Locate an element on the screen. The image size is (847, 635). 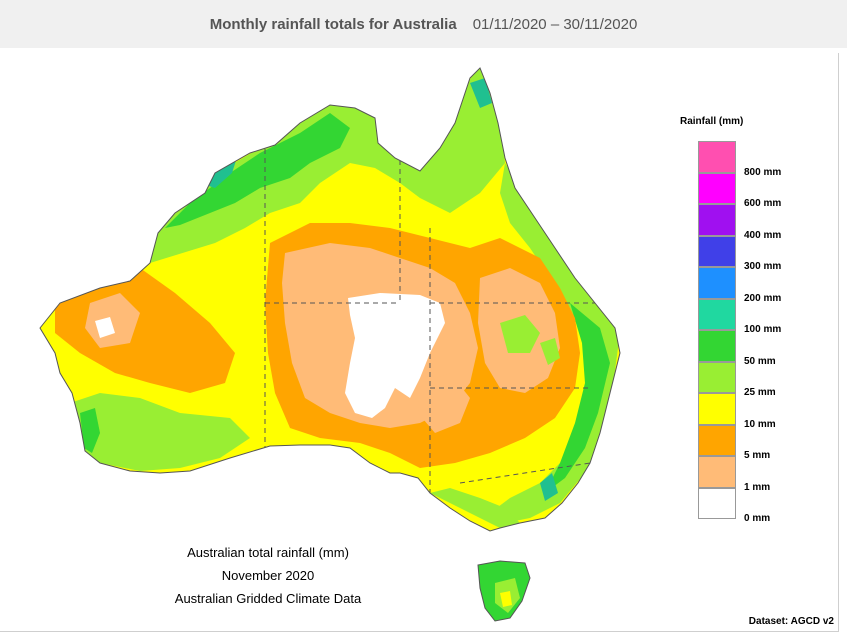
legend-title: Rainfall (mm) is located at coordinates (712, 121).